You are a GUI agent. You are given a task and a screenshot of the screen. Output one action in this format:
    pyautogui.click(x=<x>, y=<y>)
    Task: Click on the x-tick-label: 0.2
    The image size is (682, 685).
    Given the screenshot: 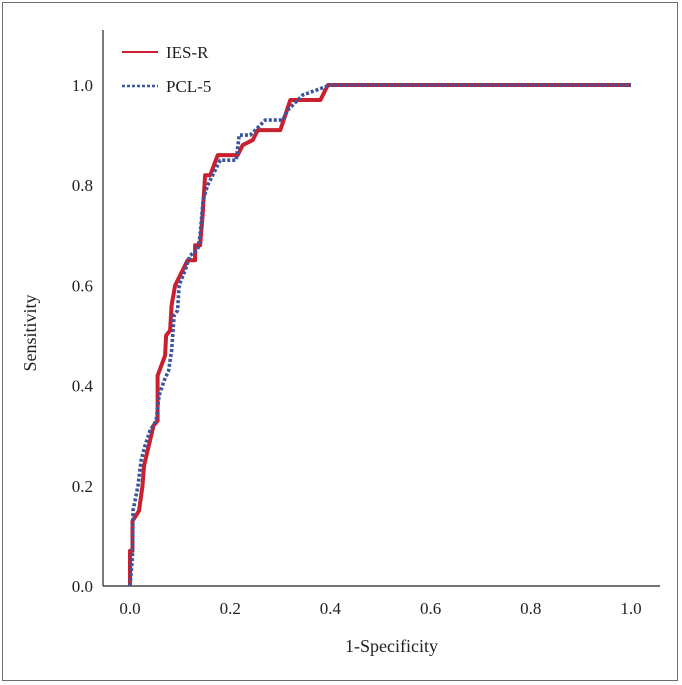 What is the action you would take?
    pyautogui.click(x=230, y=608)
    